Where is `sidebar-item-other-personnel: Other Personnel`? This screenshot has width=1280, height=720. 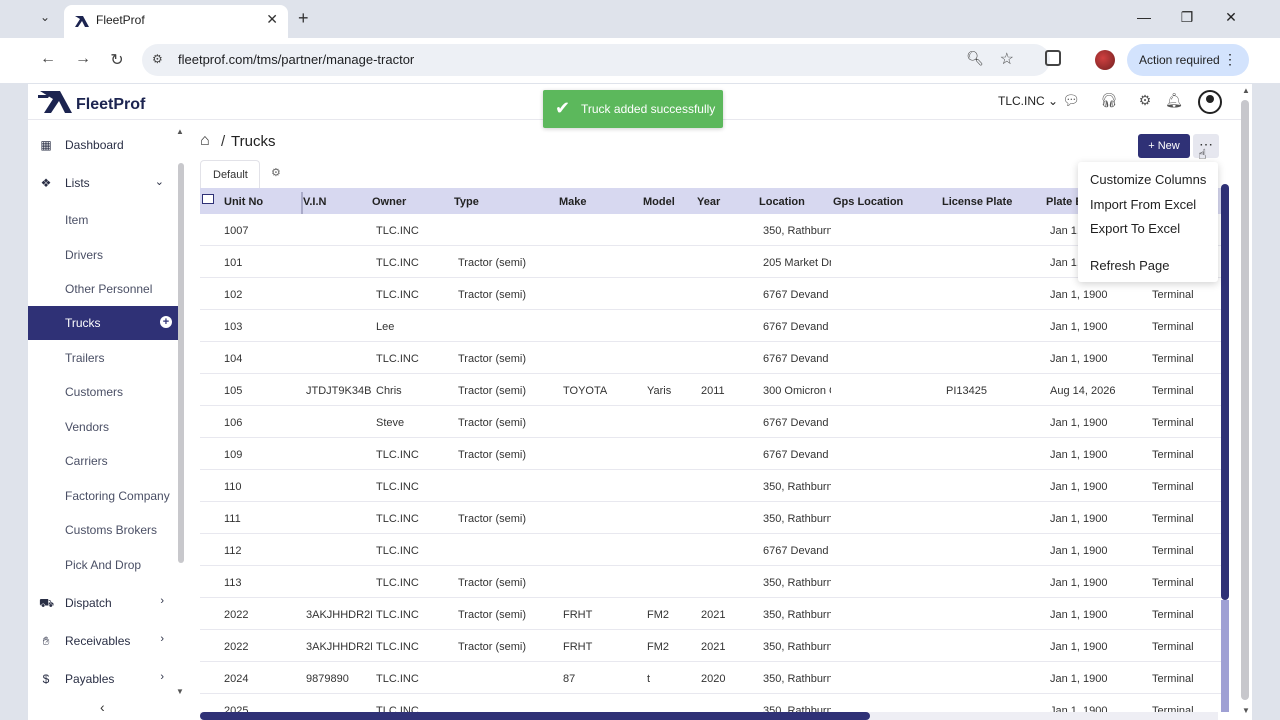
sidebar-item-other-personnel: Other Personnel is located at coordinates (103, 289).